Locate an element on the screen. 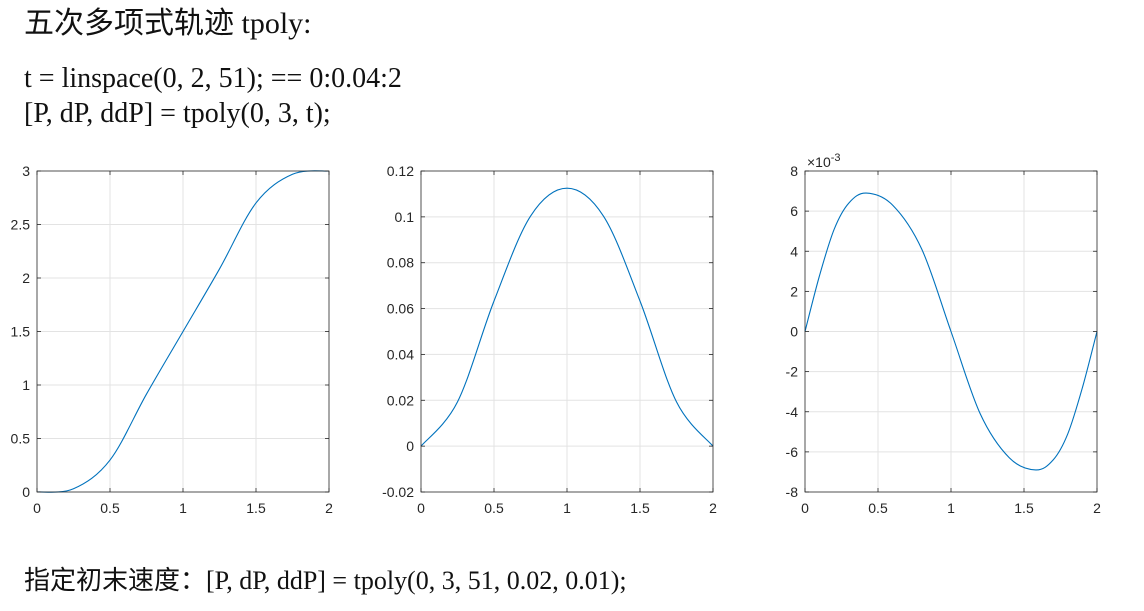  y-tick-label: 8 is located at coordinates (794, 171).